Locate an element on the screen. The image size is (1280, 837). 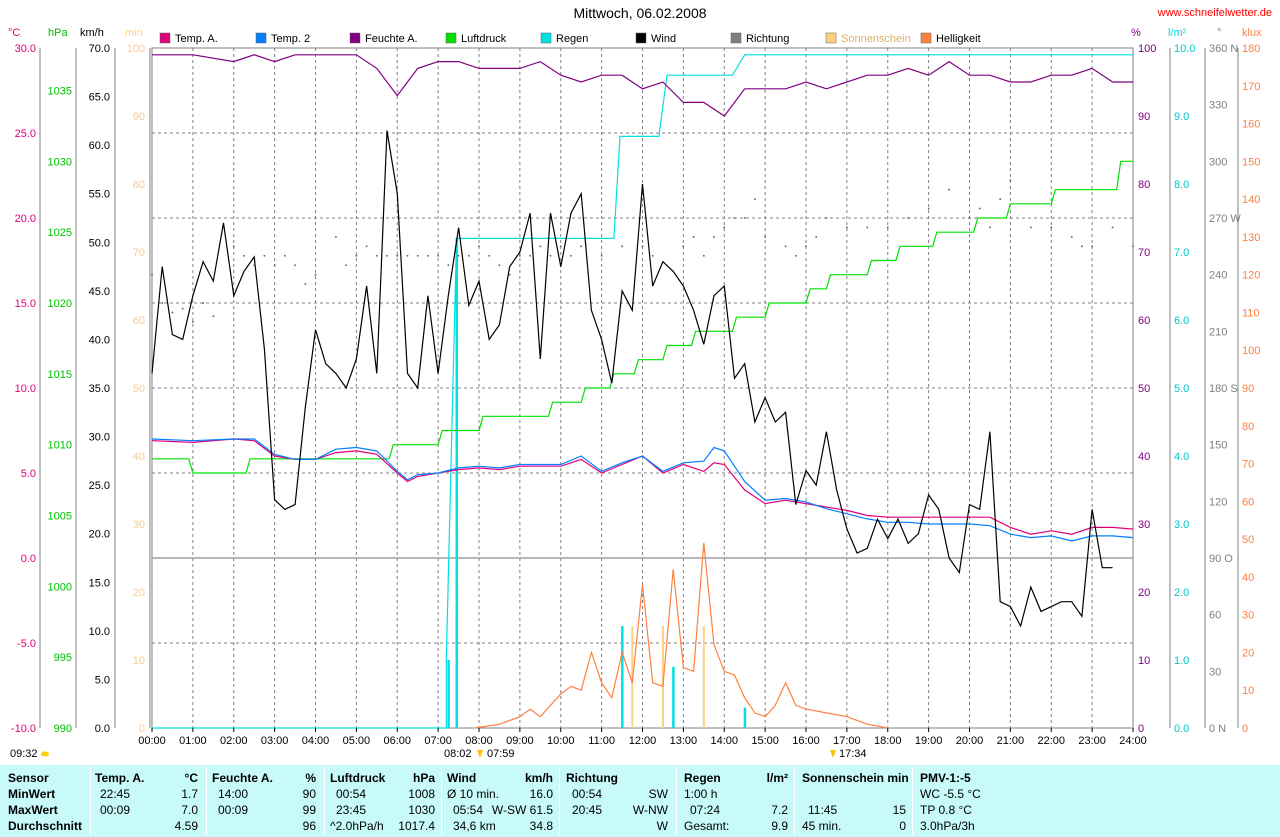
x-tick-label: 16:00 is located at coordinates (806, 741).